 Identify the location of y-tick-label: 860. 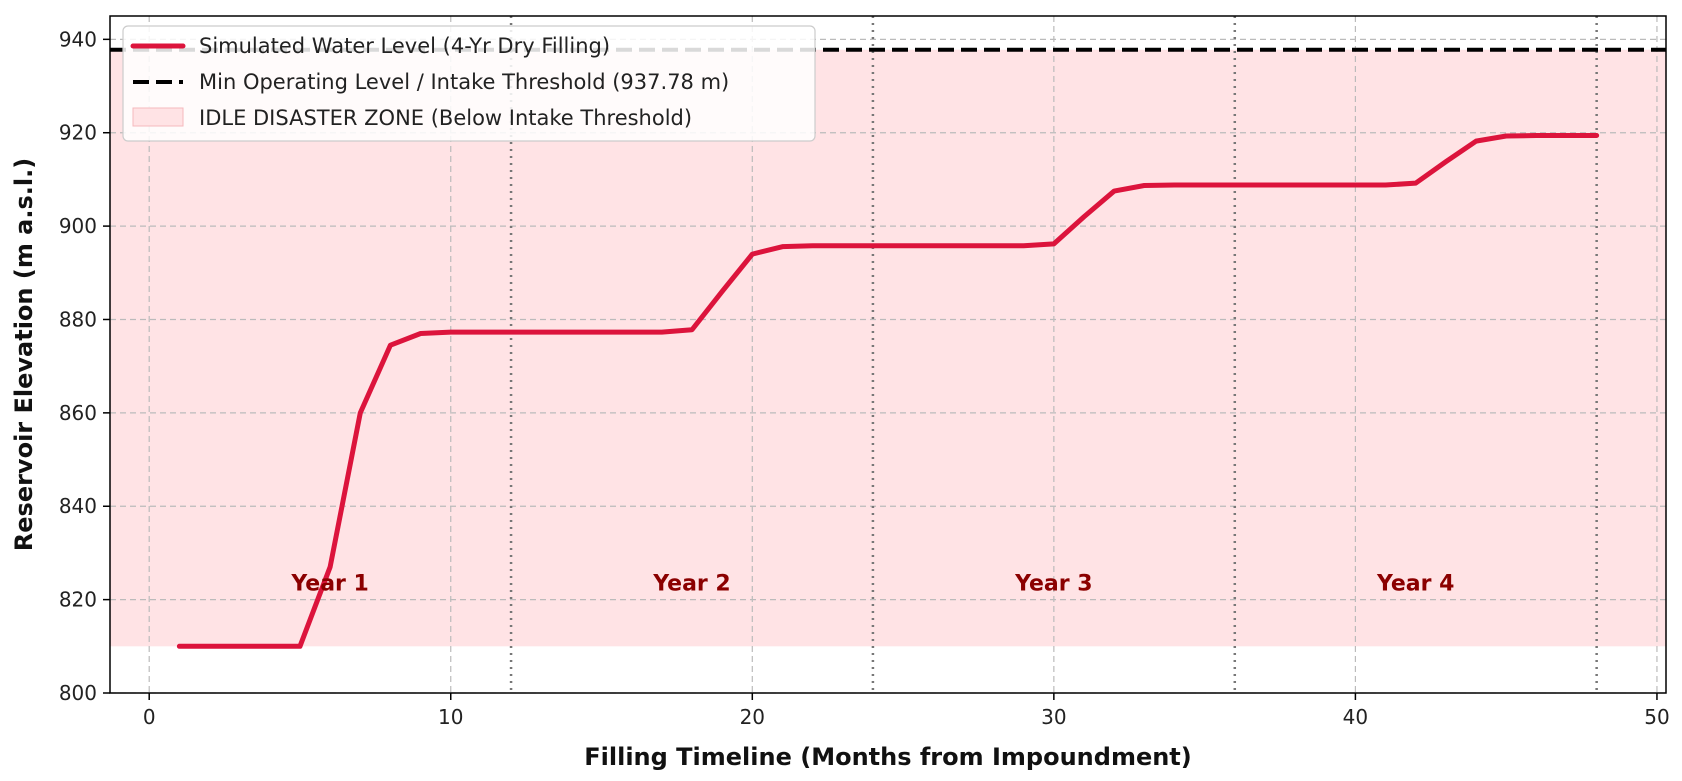
(78, 413).